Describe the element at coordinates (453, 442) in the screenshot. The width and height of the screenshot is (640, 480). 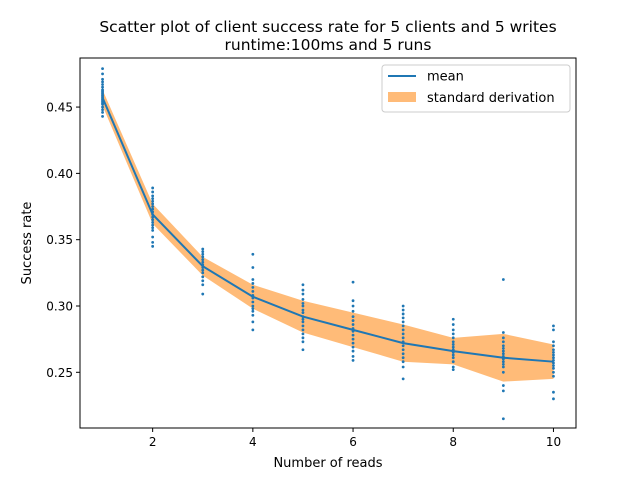
I see `x-tick-label: 8` at that location.